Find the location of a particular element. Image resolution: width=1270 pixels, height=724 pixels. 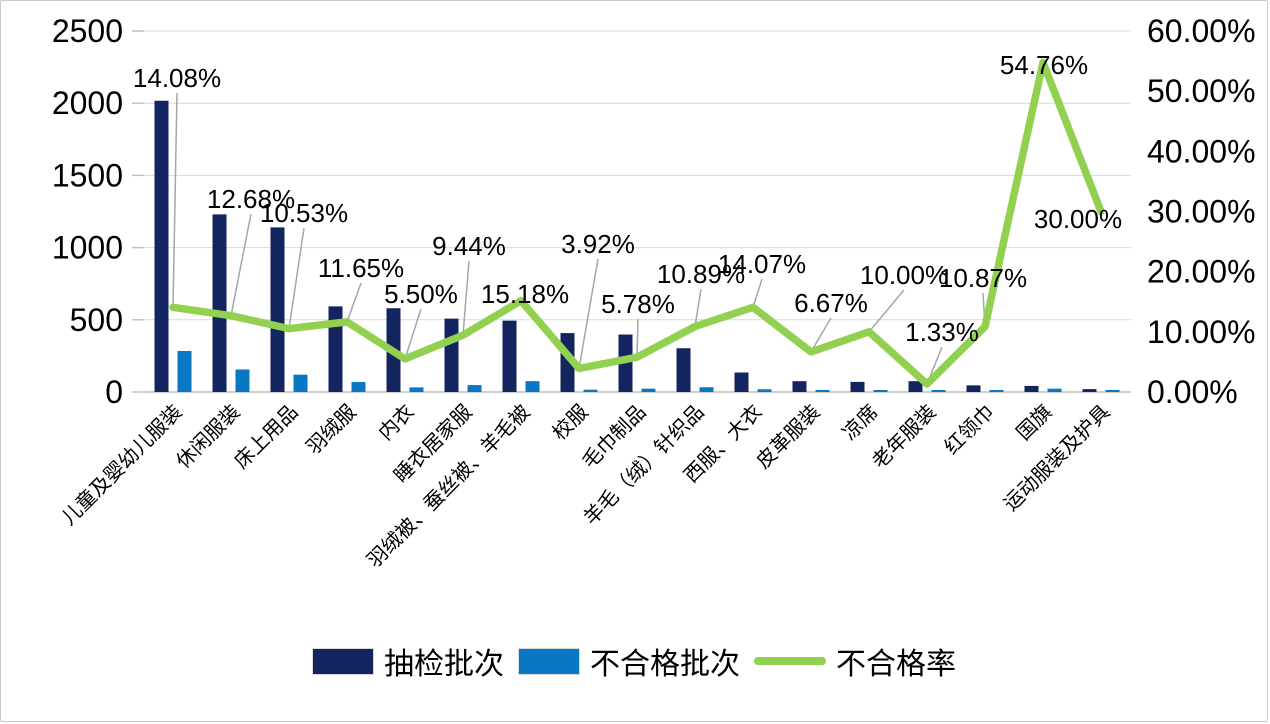

legend-label-unqualified: 不合格批次 is located at coordinates (665, 664).